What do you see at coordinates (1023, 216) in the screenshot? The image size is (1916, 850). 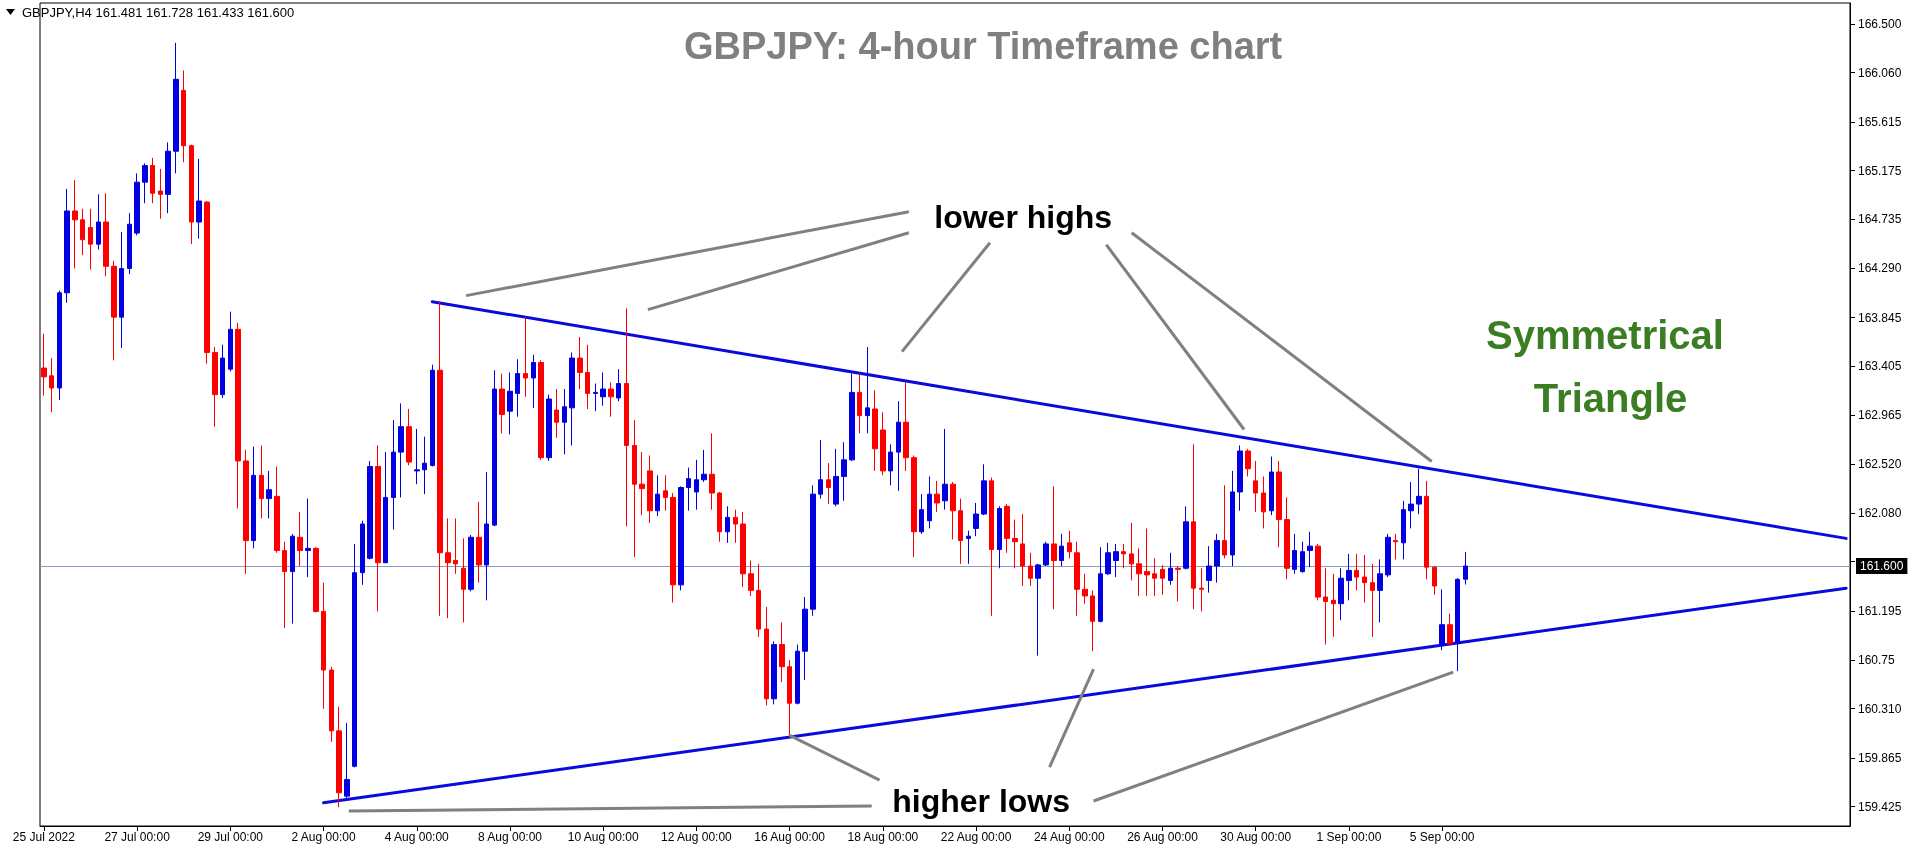 I see `annotation: lower highs` at bounding box center [1023, 216].